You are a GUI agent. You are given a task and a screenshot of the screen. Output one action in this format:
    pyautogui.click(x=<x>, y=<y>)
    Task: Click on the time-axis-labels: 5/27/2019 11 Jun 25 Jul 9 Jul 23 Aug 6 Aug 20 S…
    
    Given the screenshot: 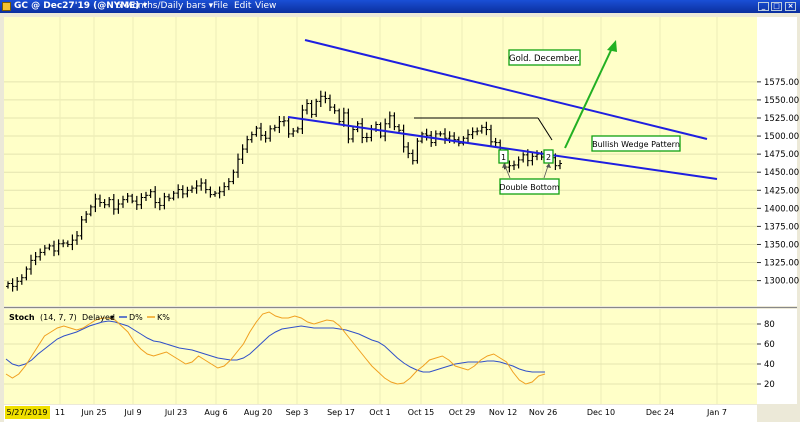 What is the action you would take?
    pyautogui.click(x=366, y=412)
    